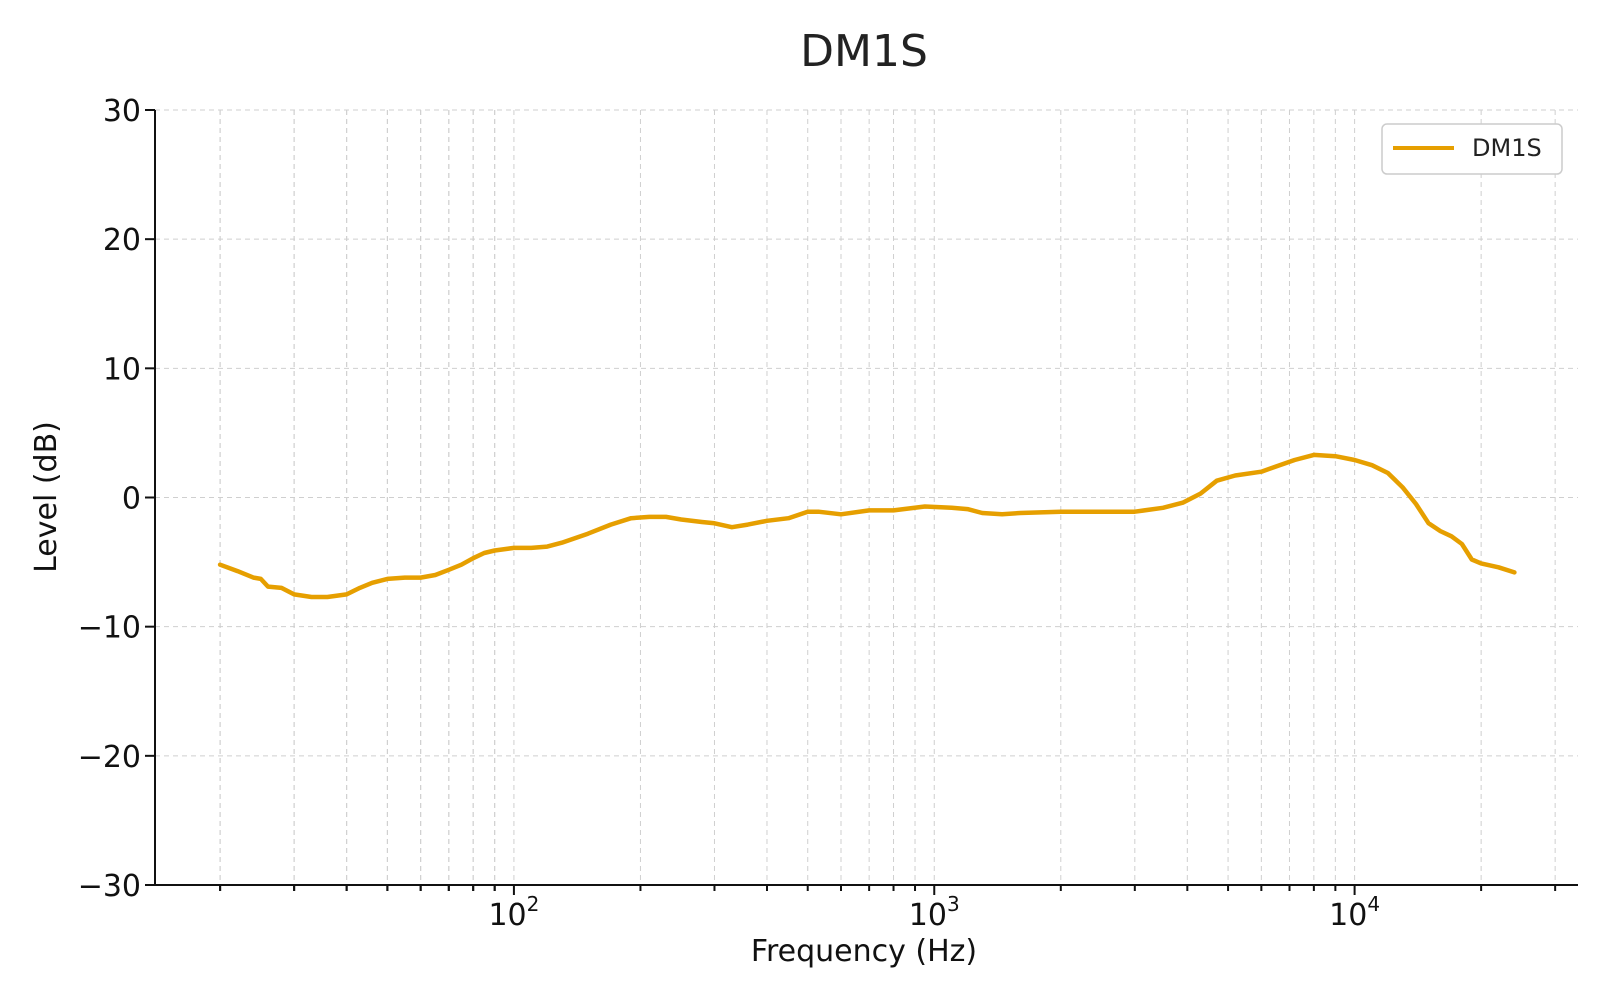  Describe the element at coordinates (122, 240) in the screenshot. I see `y-tick-label: 20` at that location.